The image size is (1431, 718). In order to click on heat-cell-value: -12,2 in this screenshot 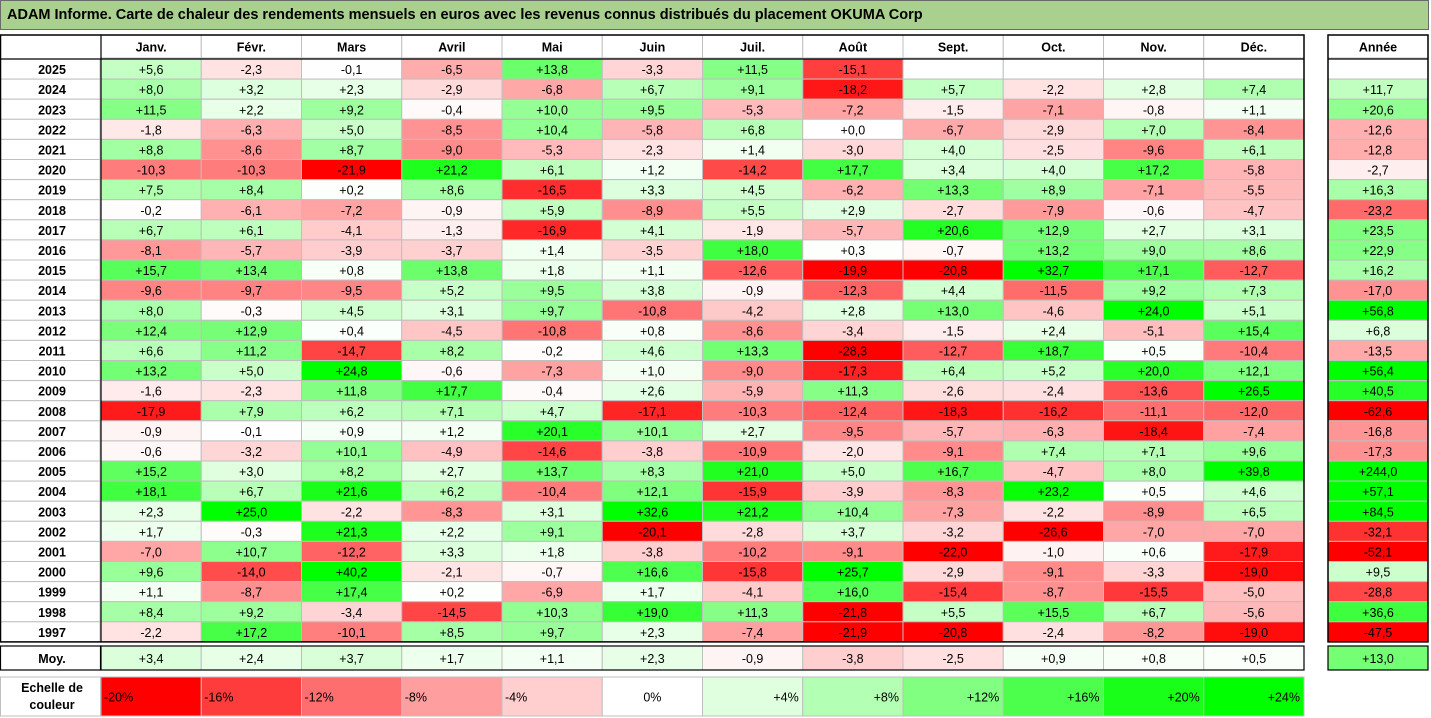, I will do `click(351, 552)`.